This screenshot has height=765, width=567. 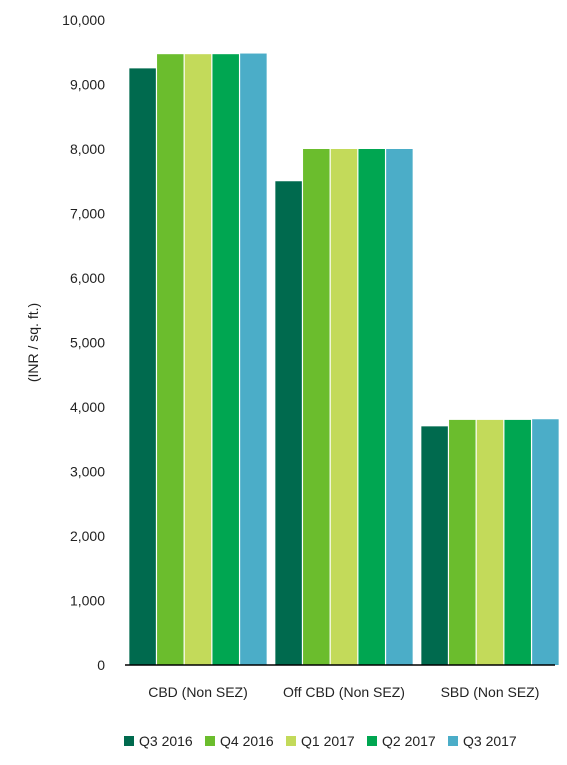 I want to click on legend-item: Q4 2016, so click(x=239, y=741).